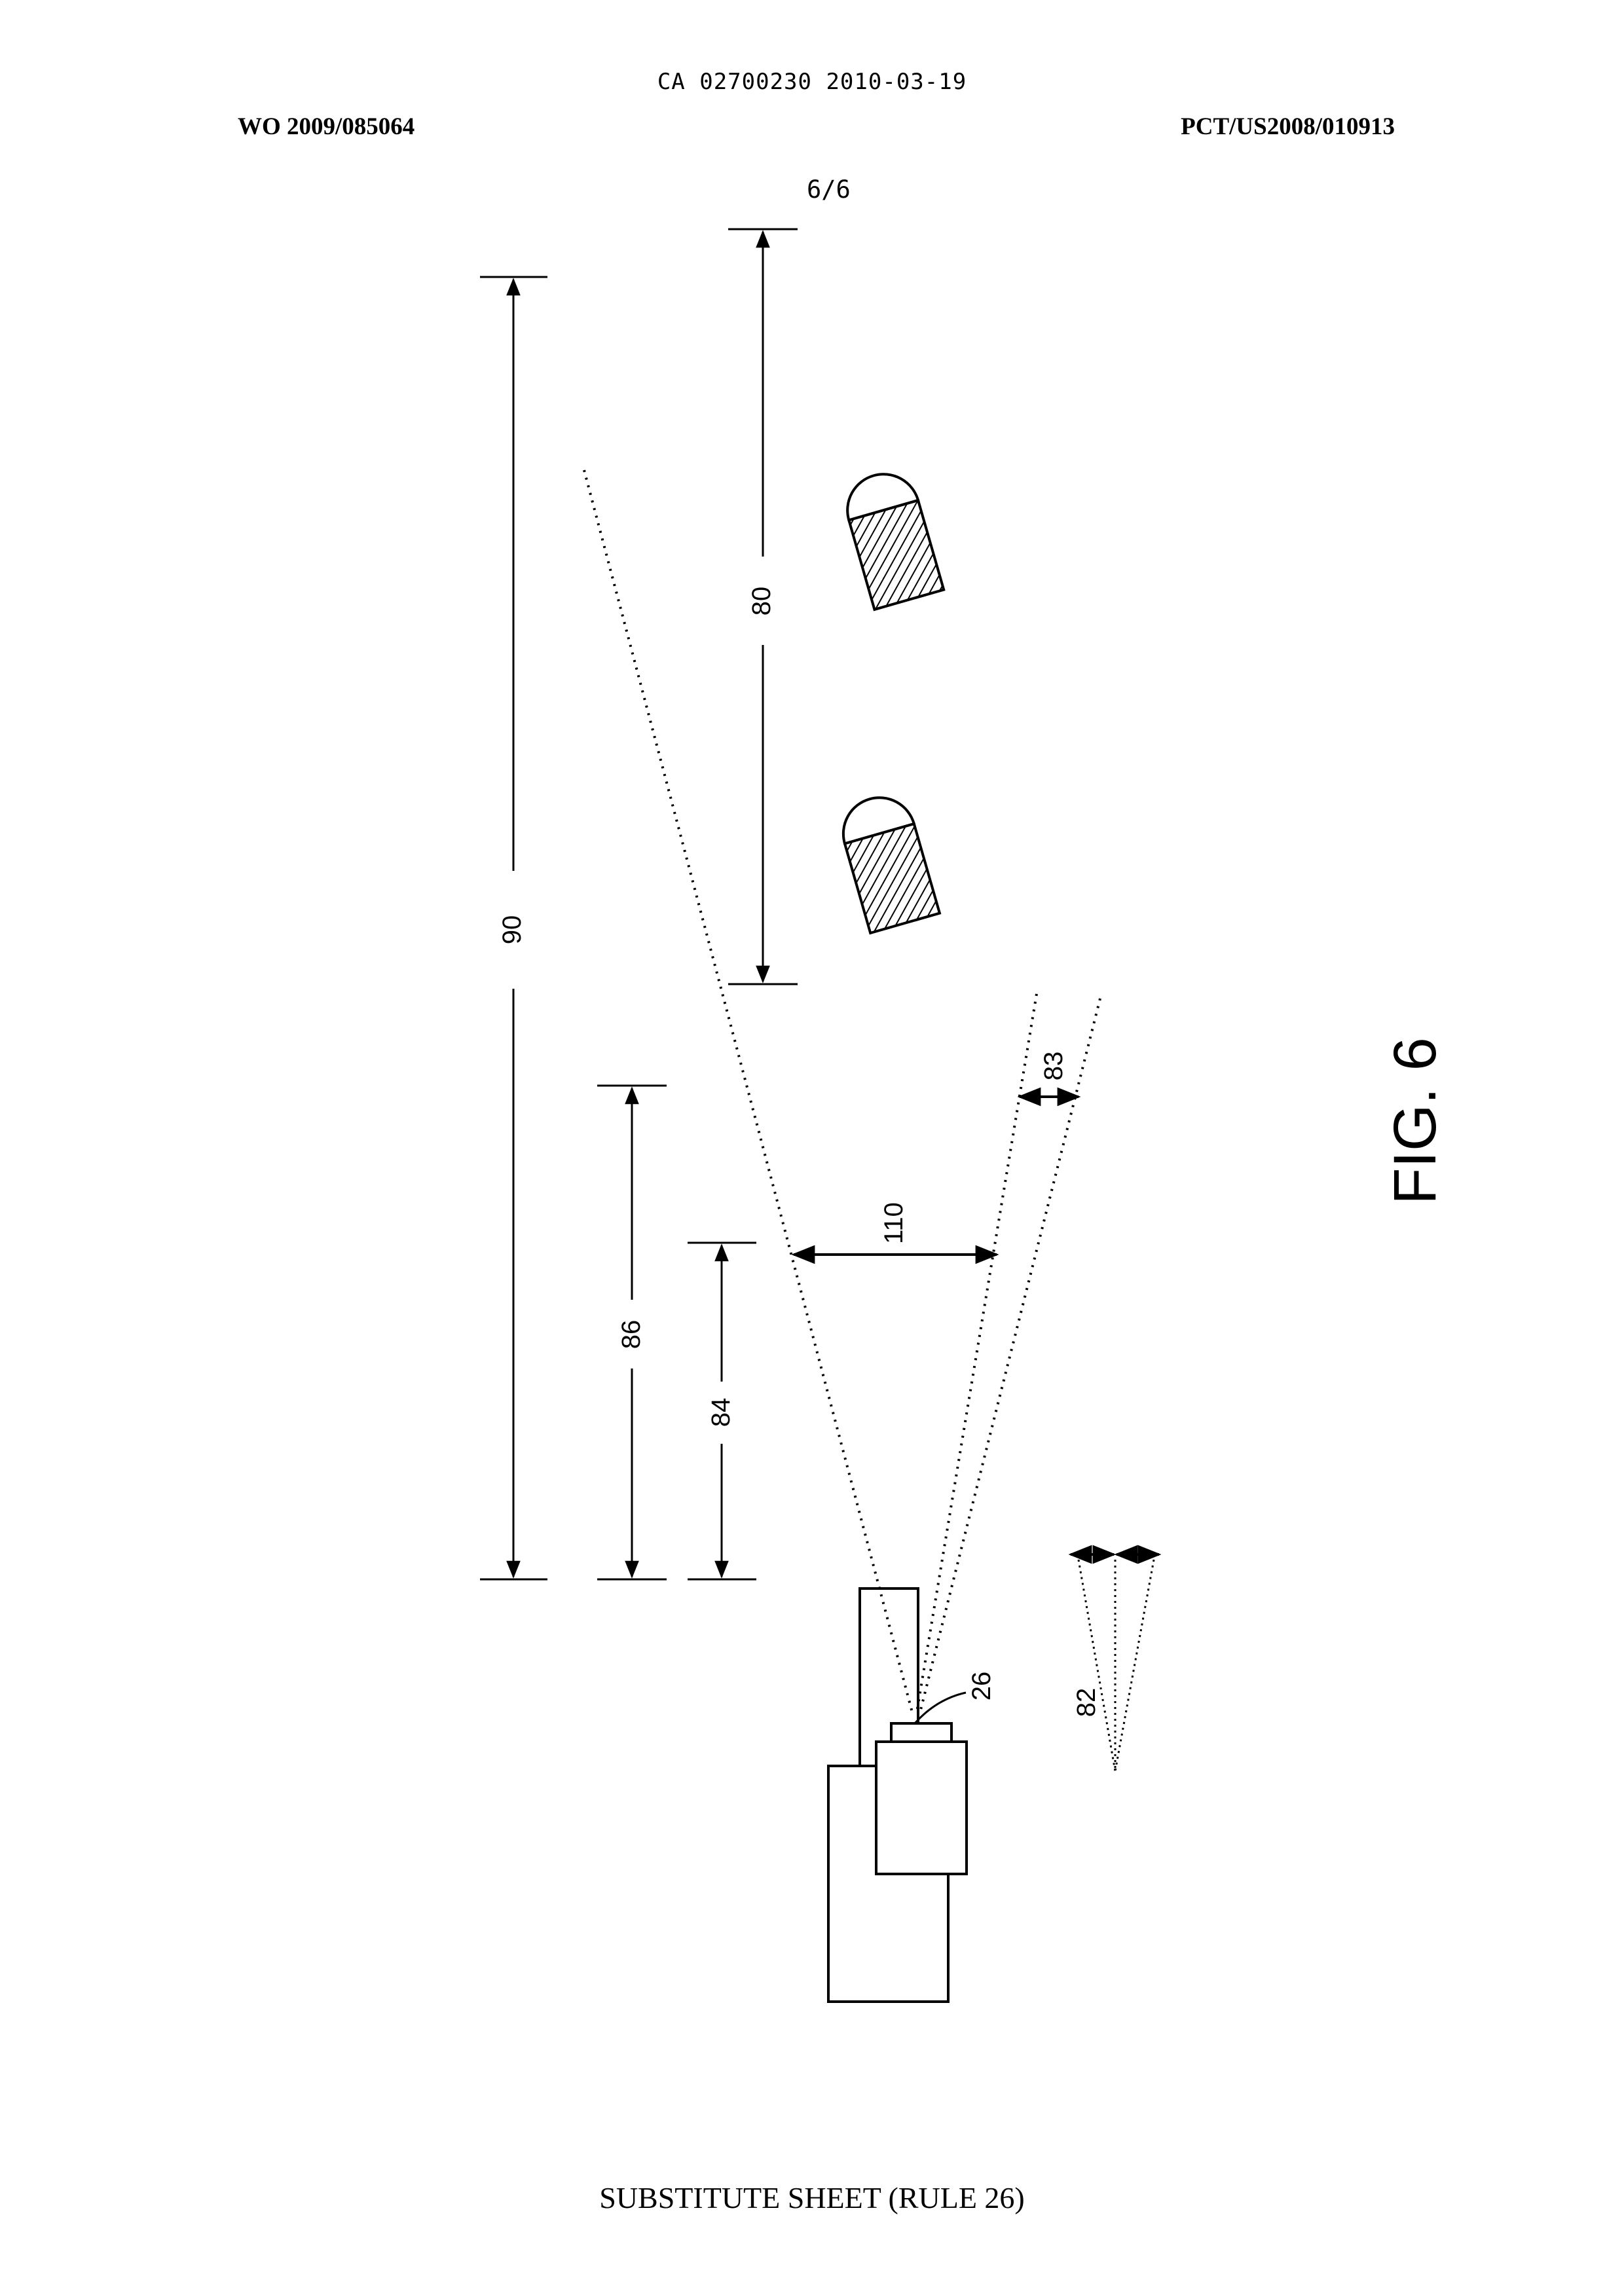 This screenshot has height=2295, width=1624. I want to click on label-82: 82, so click(1086, 1702).